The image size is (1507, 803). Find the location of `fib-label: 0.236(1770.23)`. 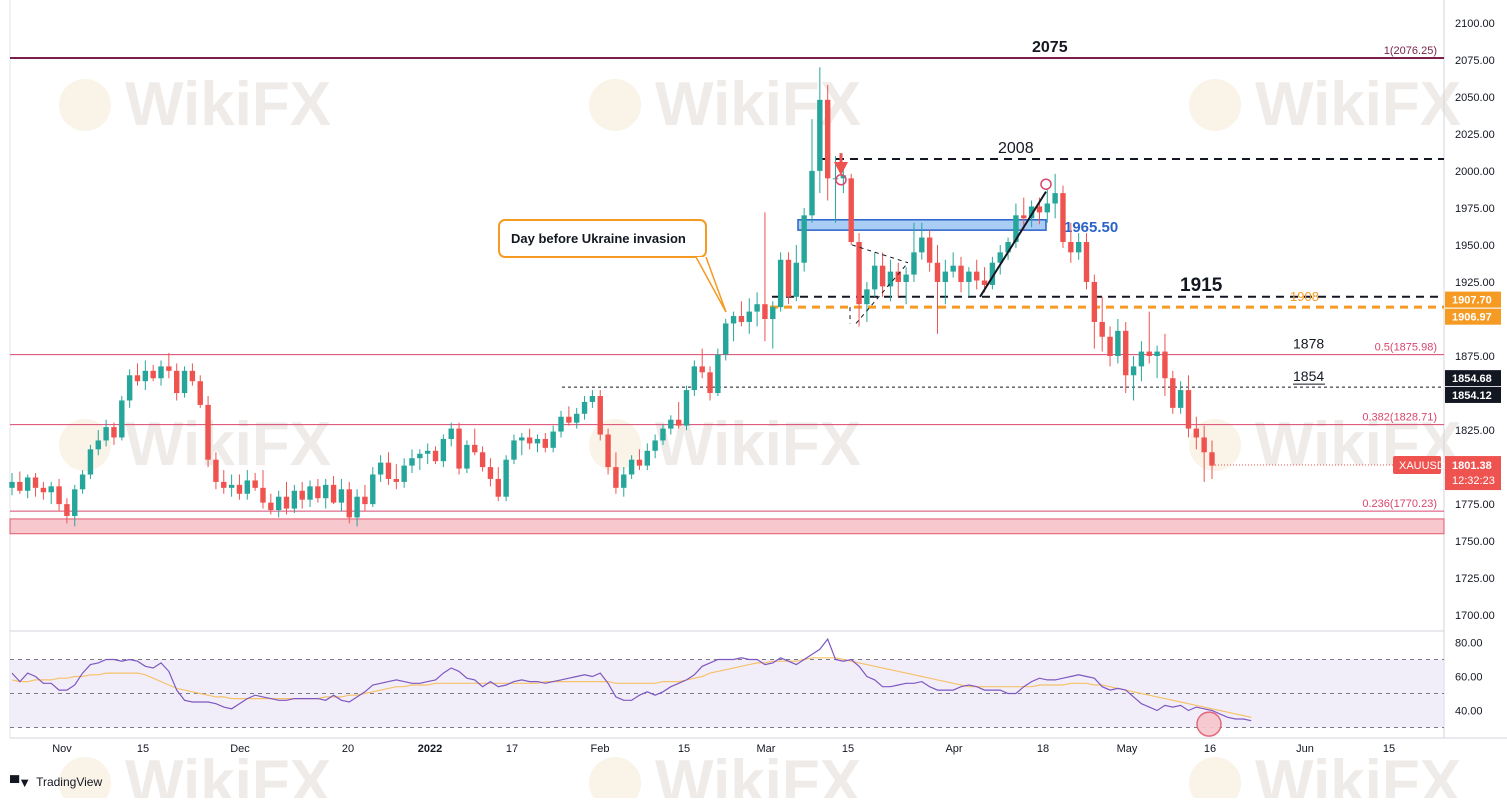

fib-label: 0.236(1770.23) is located at coordinates (1399, 504).